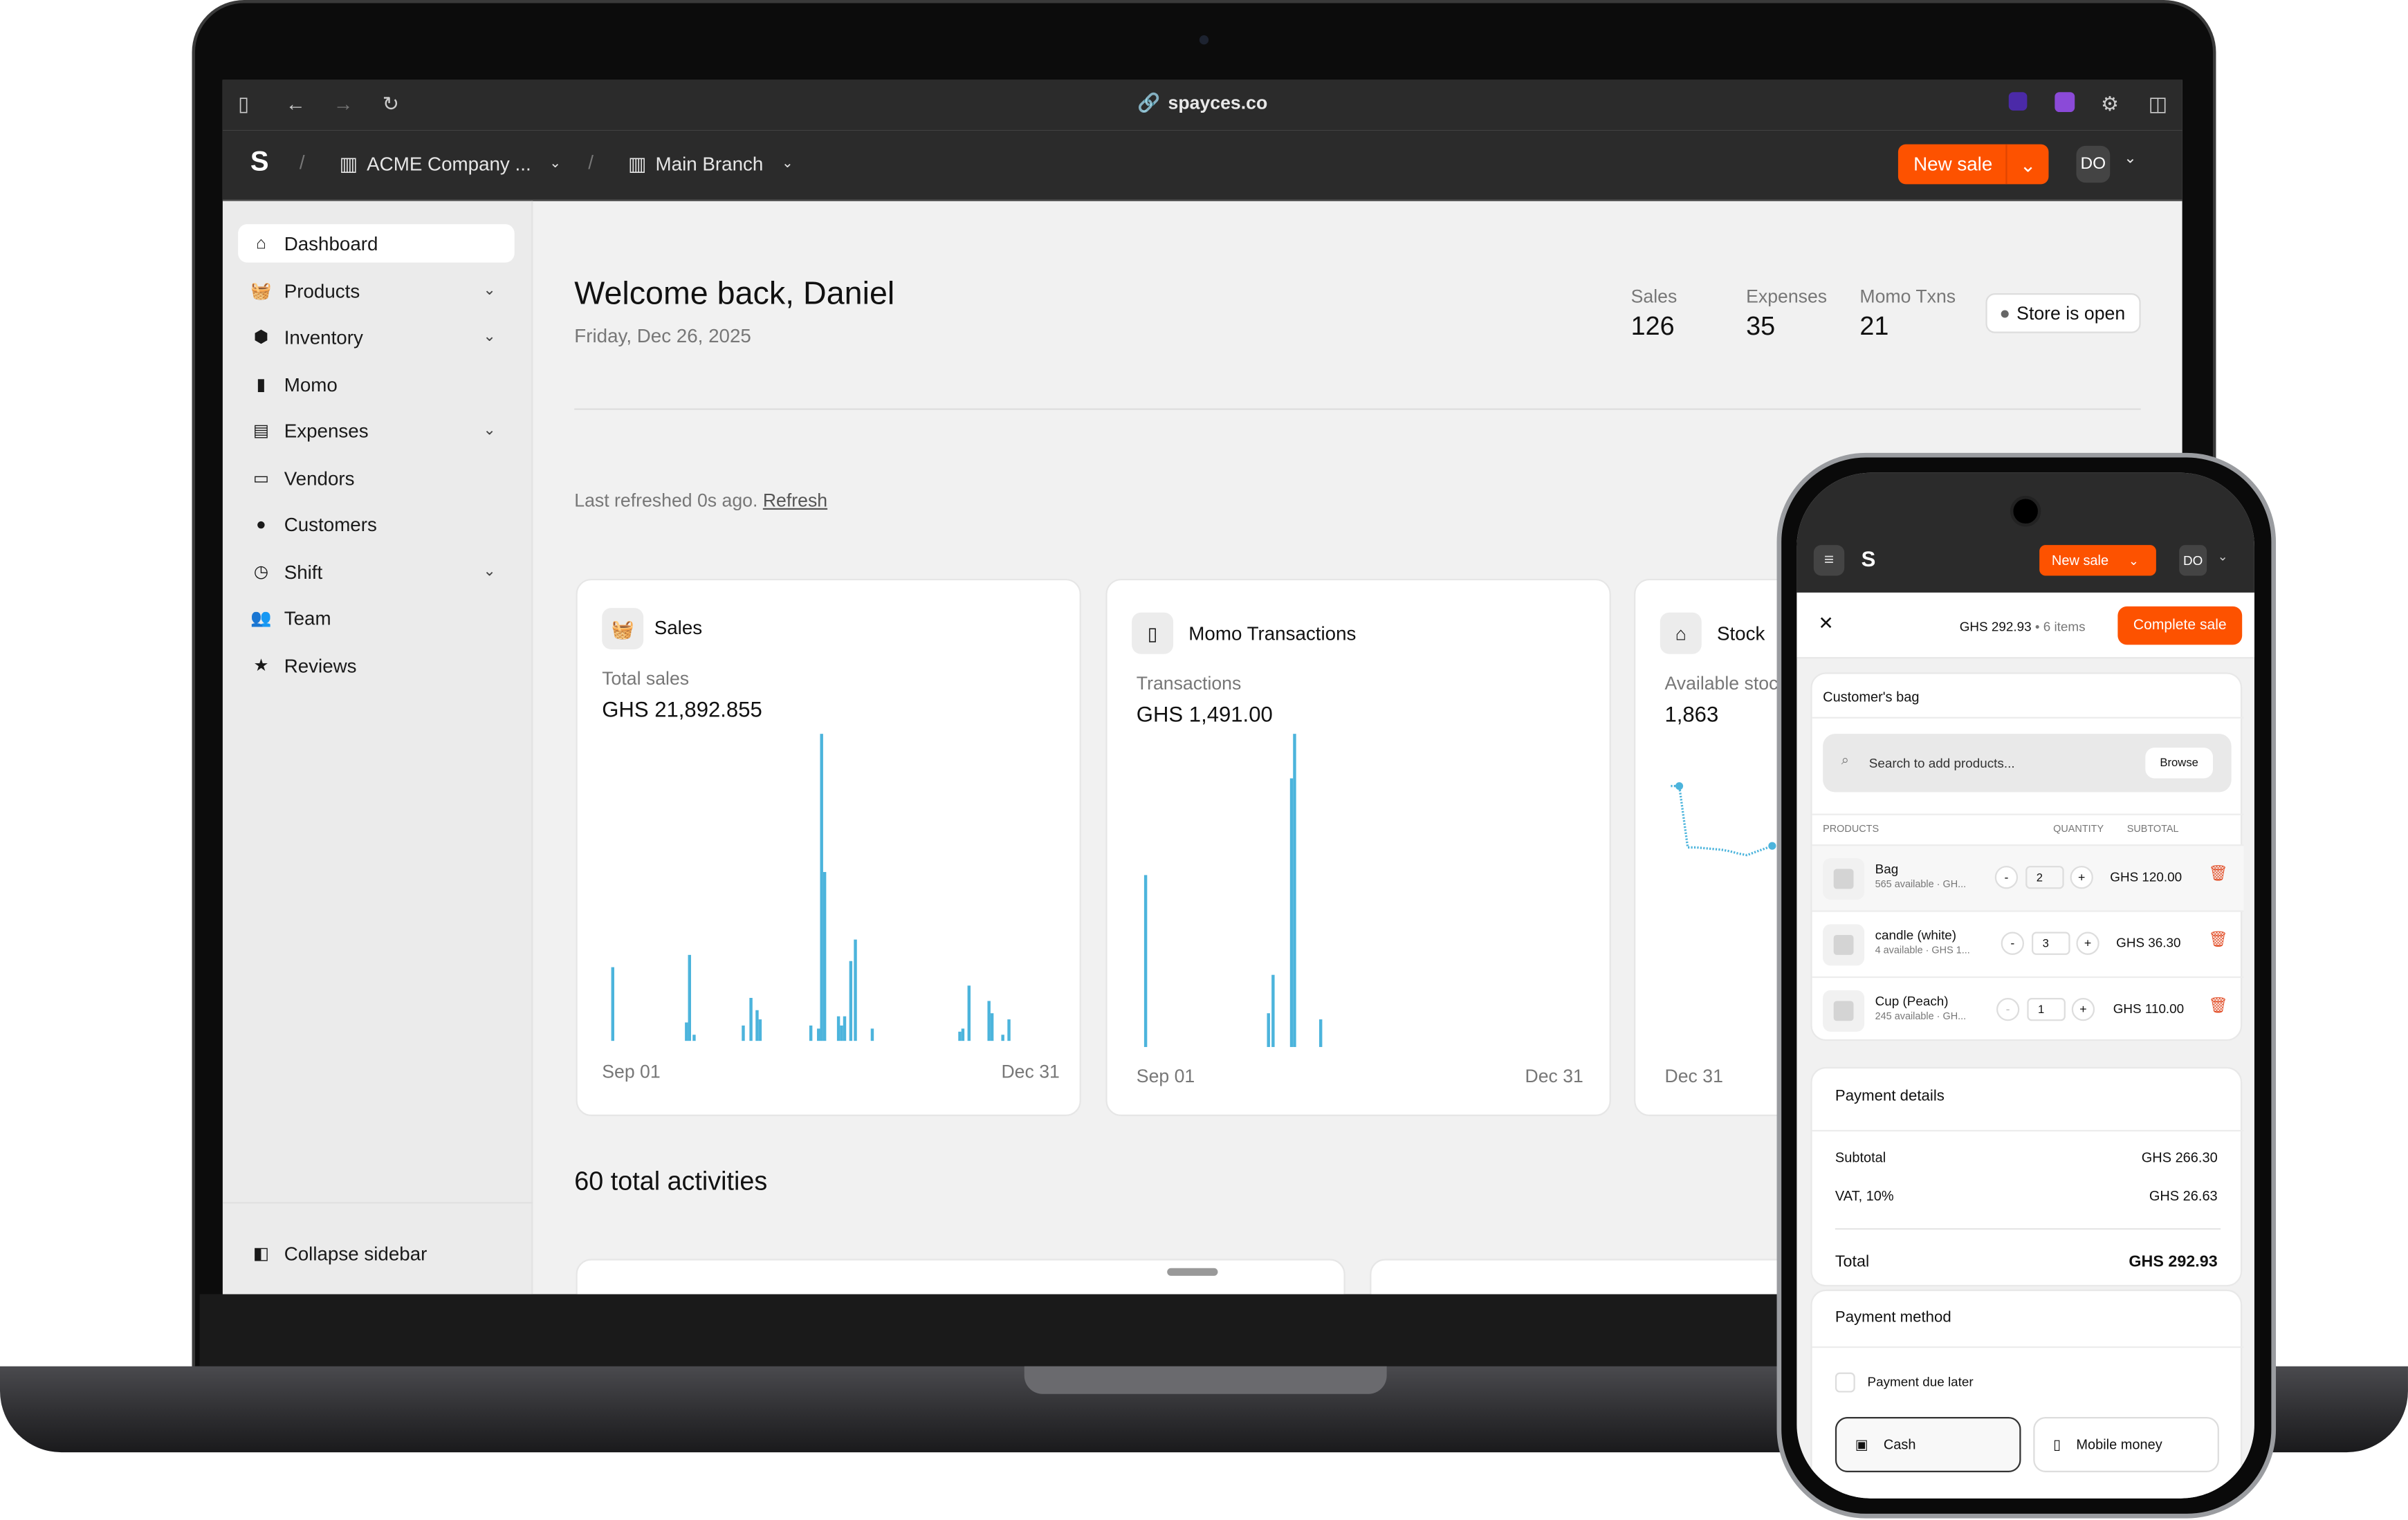 The width and height of the screenshot is (2408, 1520). What do you see at coordinates (960, 1277) in the screenshot?
I see `activity-card` at bounding box center [960, 1277].